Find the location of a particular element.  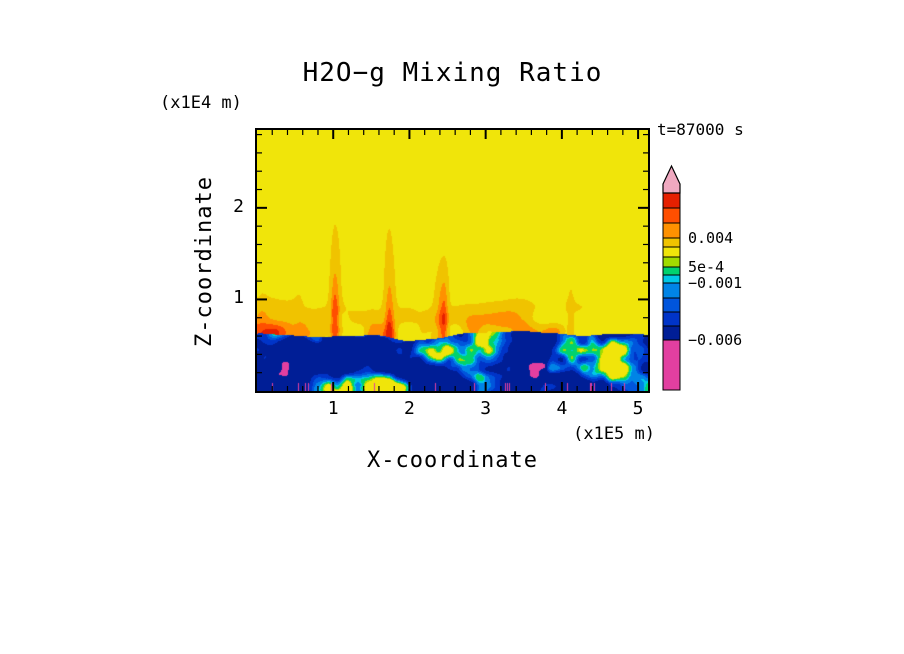

x-tick-label: 1 is located at coordinates (333, 408).